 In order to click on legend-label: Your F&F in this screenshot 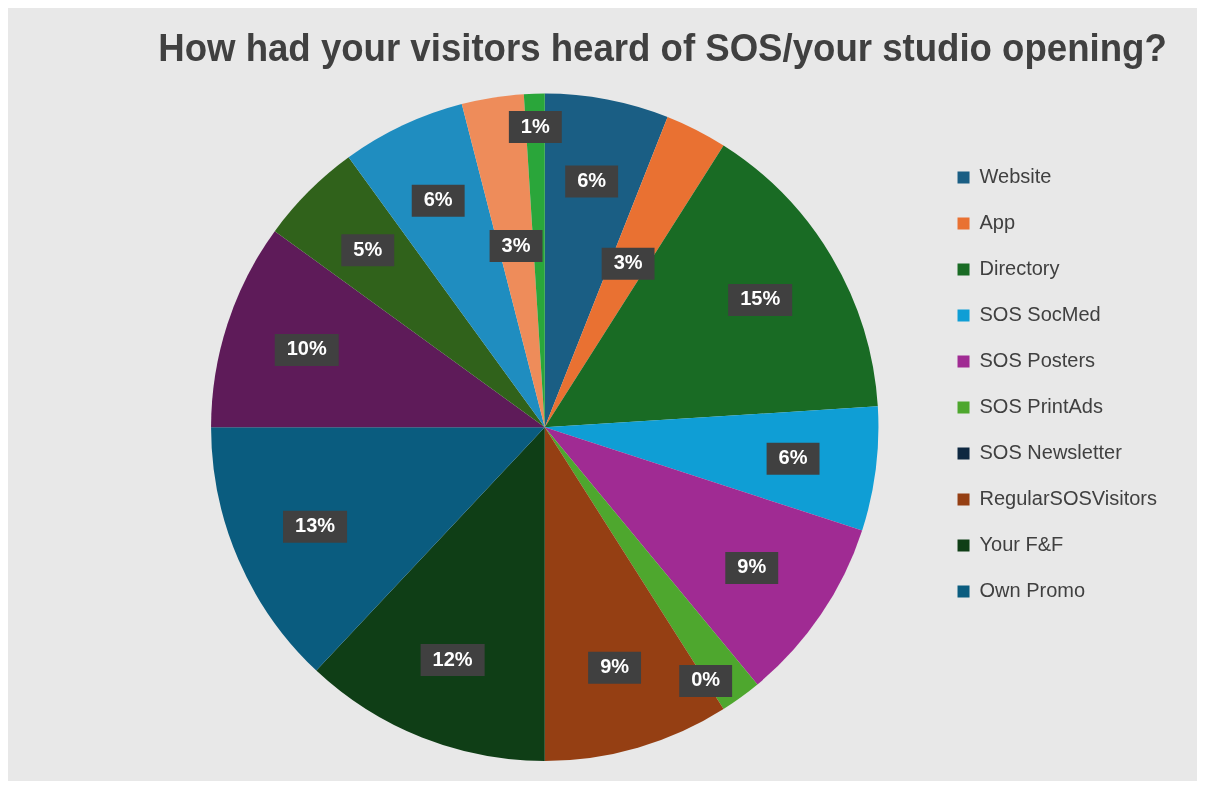, I will do `click(1021, 544)`.